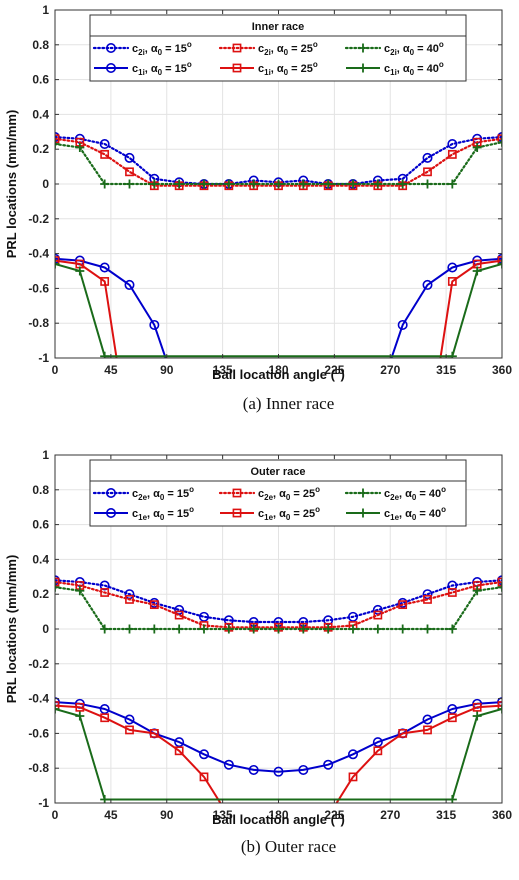 The image size is (519, 880). I want to click on legend-entry: c1e, α0 = 40o, so click(396, 513).